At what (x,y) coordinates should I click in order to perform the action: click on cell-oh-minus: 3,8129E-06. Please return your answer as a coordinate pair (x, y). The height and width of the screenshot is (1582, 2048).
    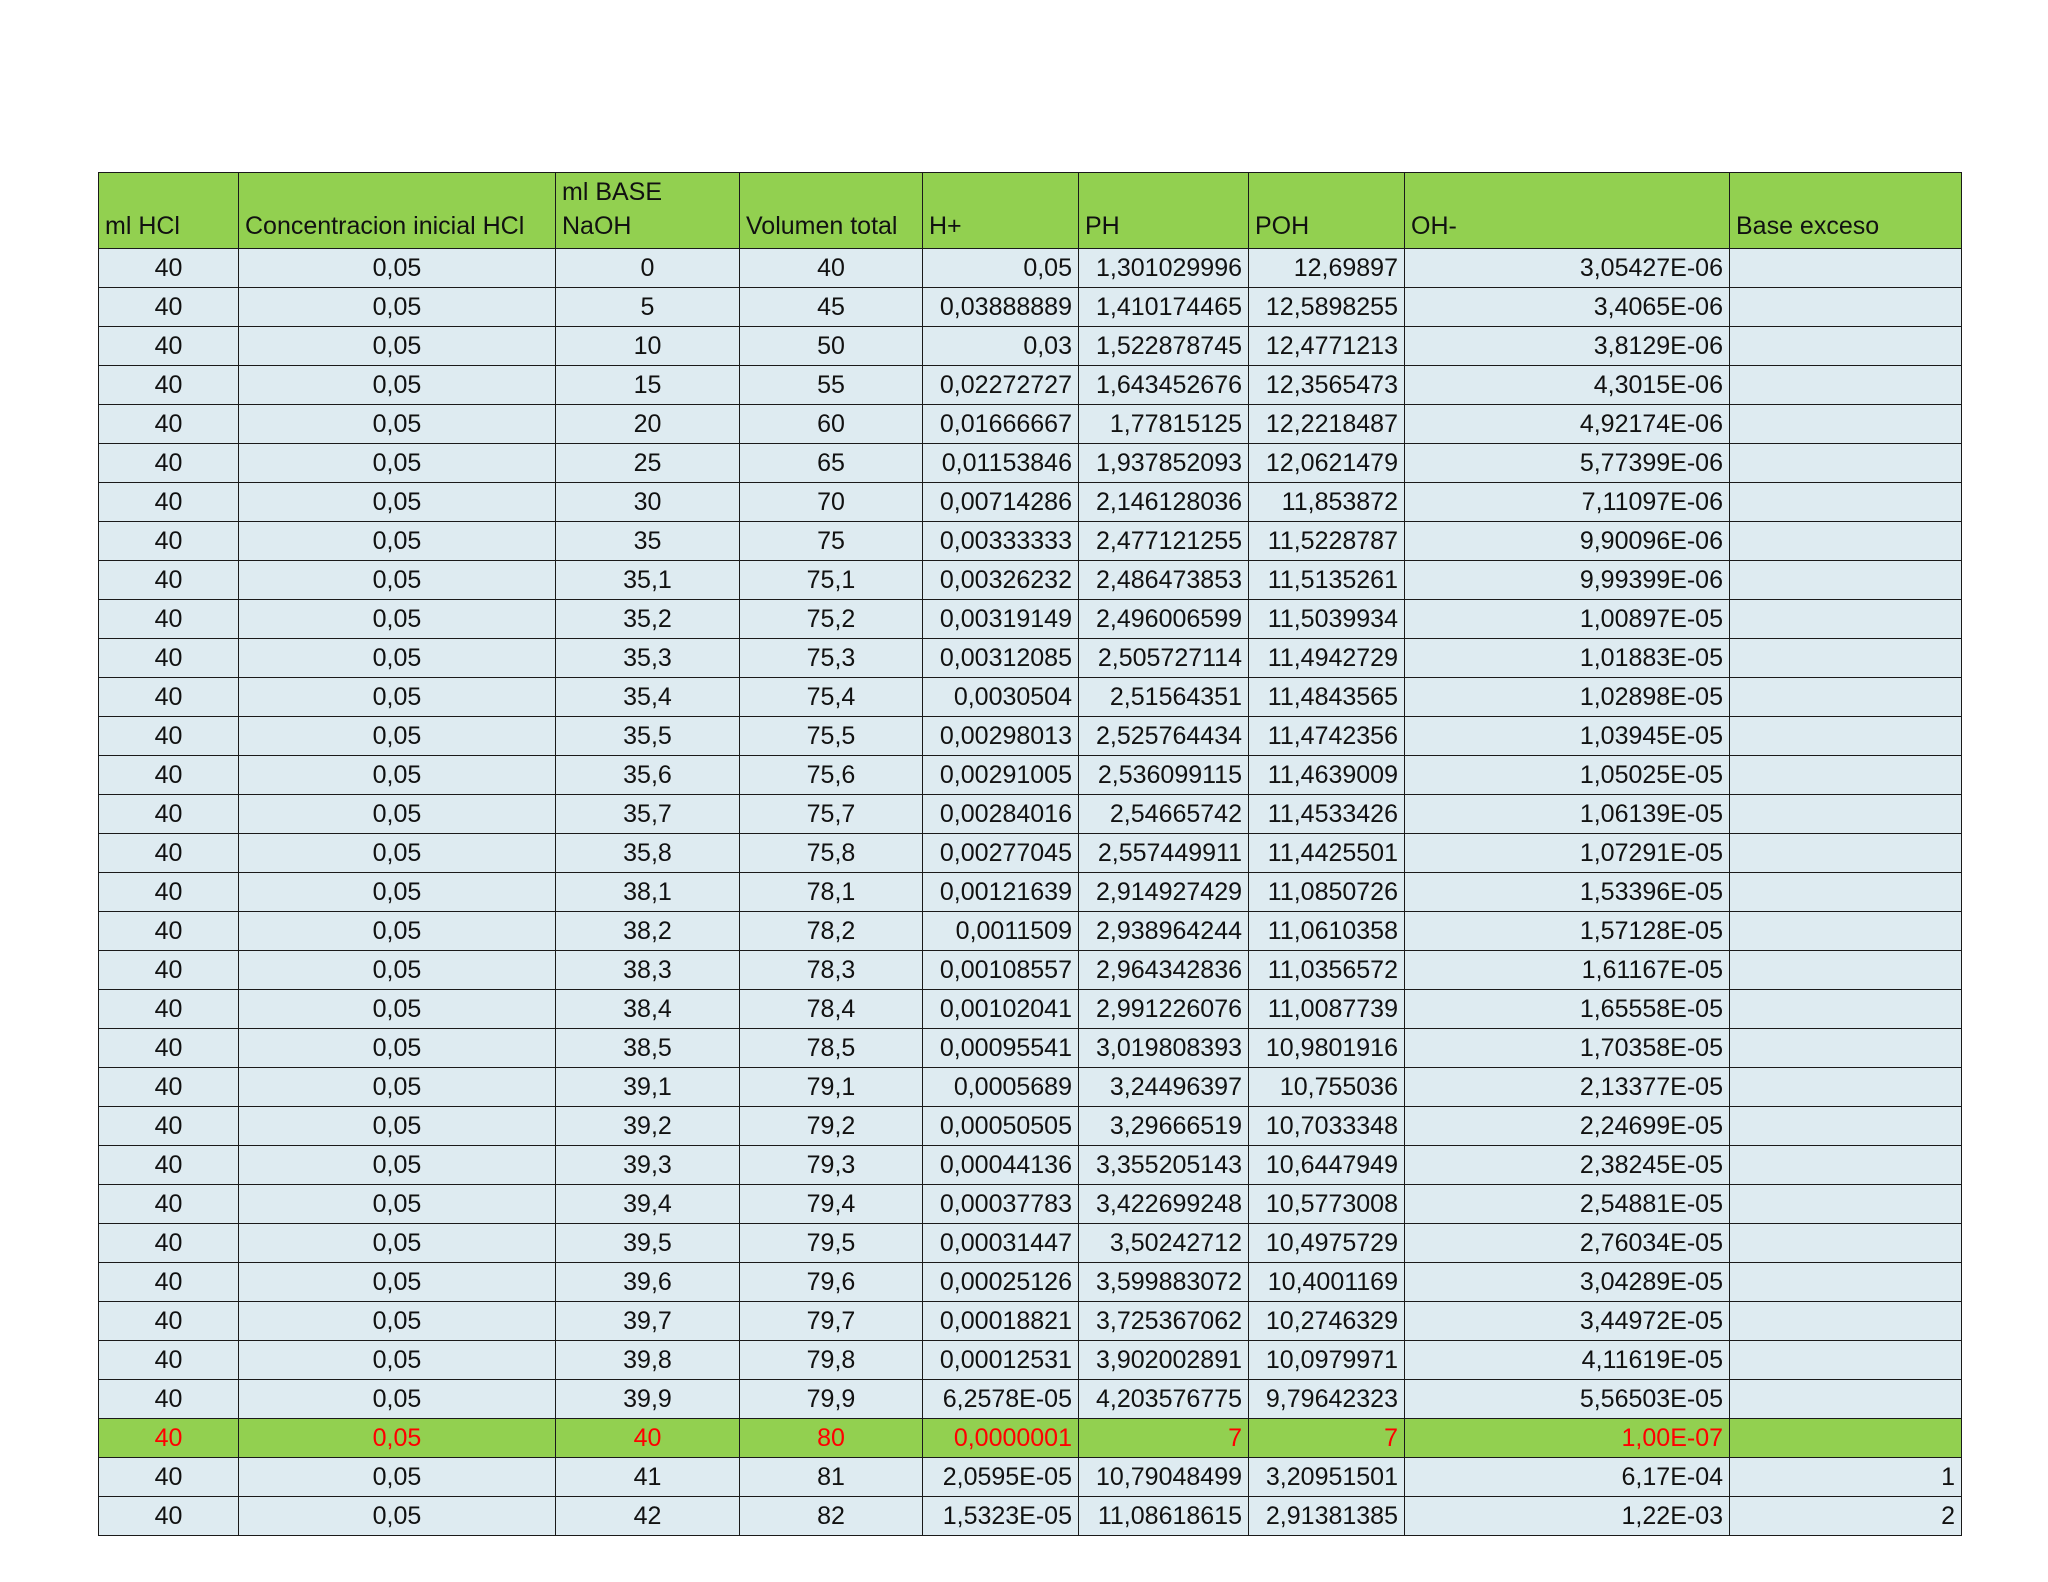
    Looking at the image, I should click on (1567, 346).